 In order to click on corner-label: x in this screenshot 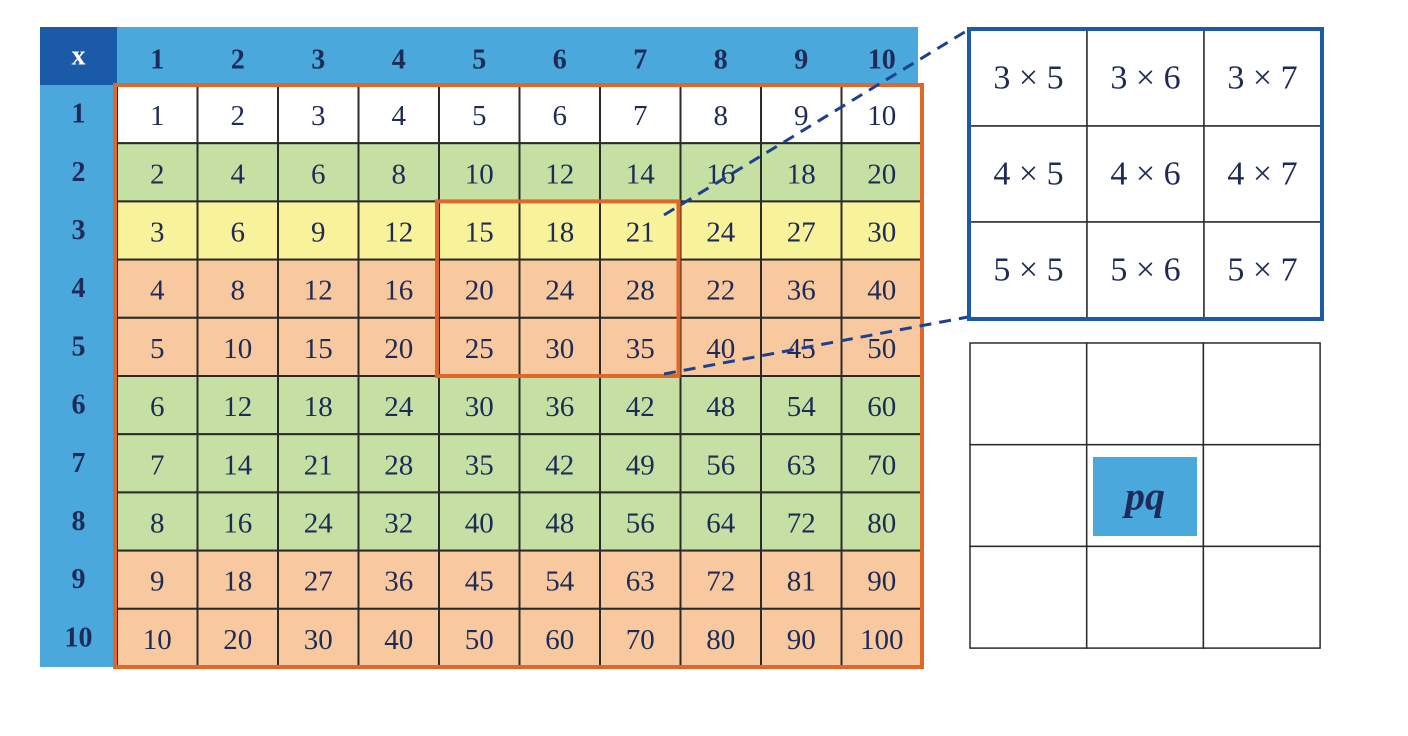, I will do `click(79, 56)`.